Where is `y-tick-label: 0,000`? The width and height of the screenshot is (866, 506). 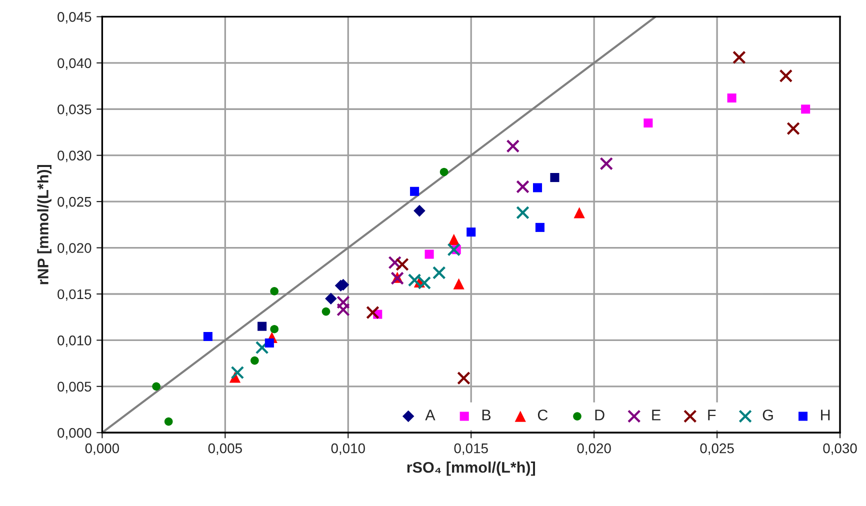
y-tick-label: 0,000 is located at coordinates (75, 434).